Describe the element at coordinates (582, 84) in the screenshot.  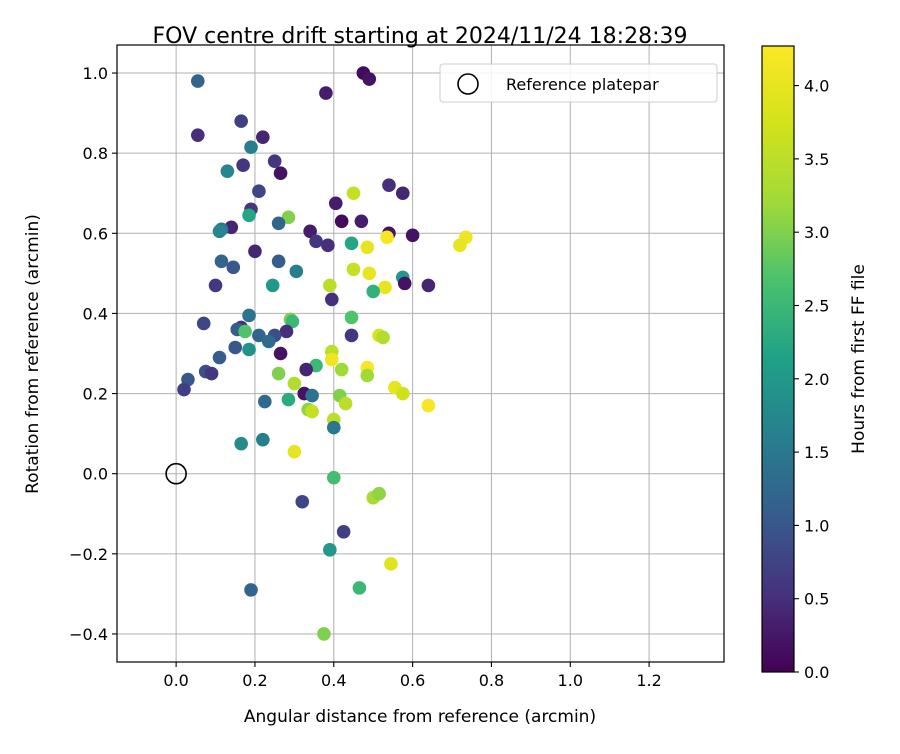
I see `legend-label-reference: Reference platepar` at that location.